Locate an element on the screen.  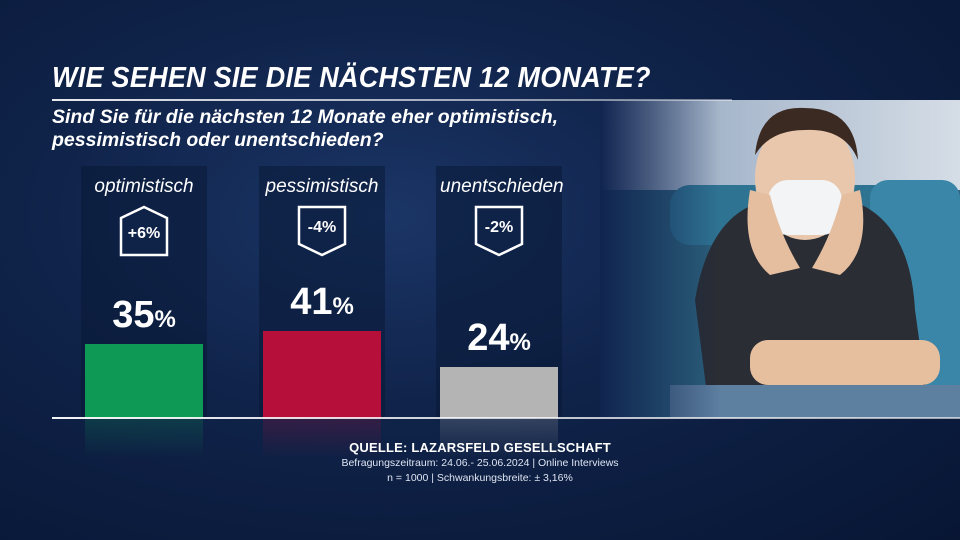
change-badge-pessimistisch: -4% is located at coordinates (322, 231).